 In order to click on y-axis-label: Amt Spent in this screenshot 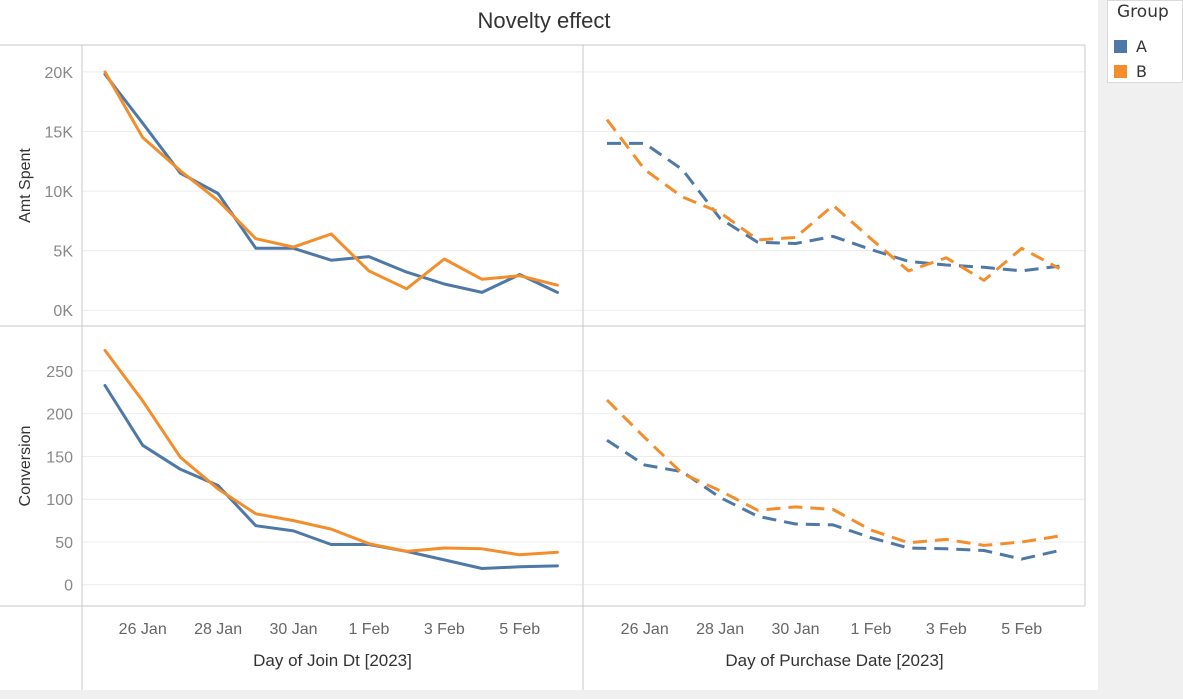, I will do `click(25, 185)`.